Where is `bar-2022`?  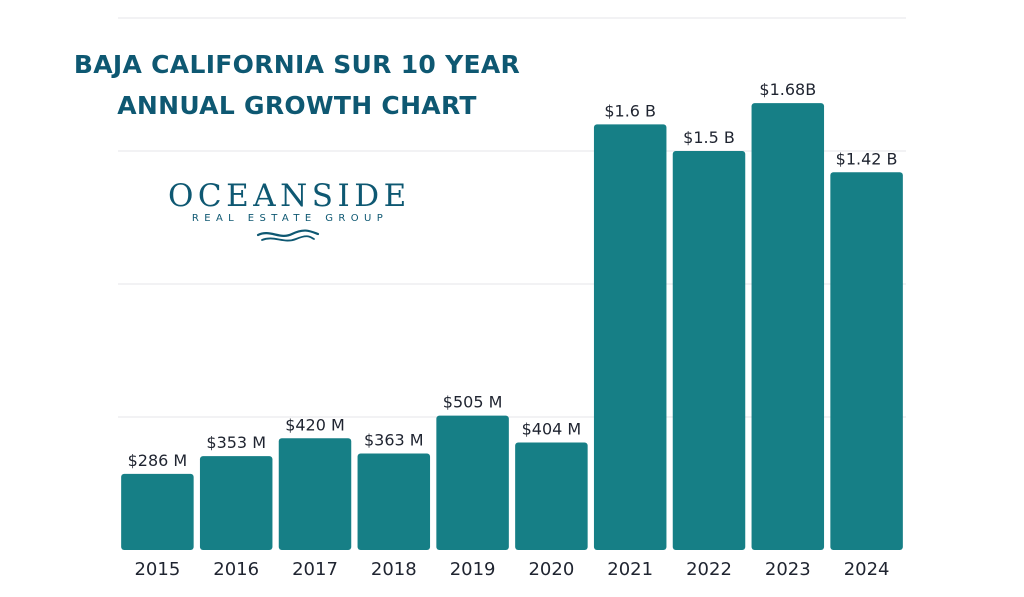 bar-2022 is located at coordinates (709, 350).